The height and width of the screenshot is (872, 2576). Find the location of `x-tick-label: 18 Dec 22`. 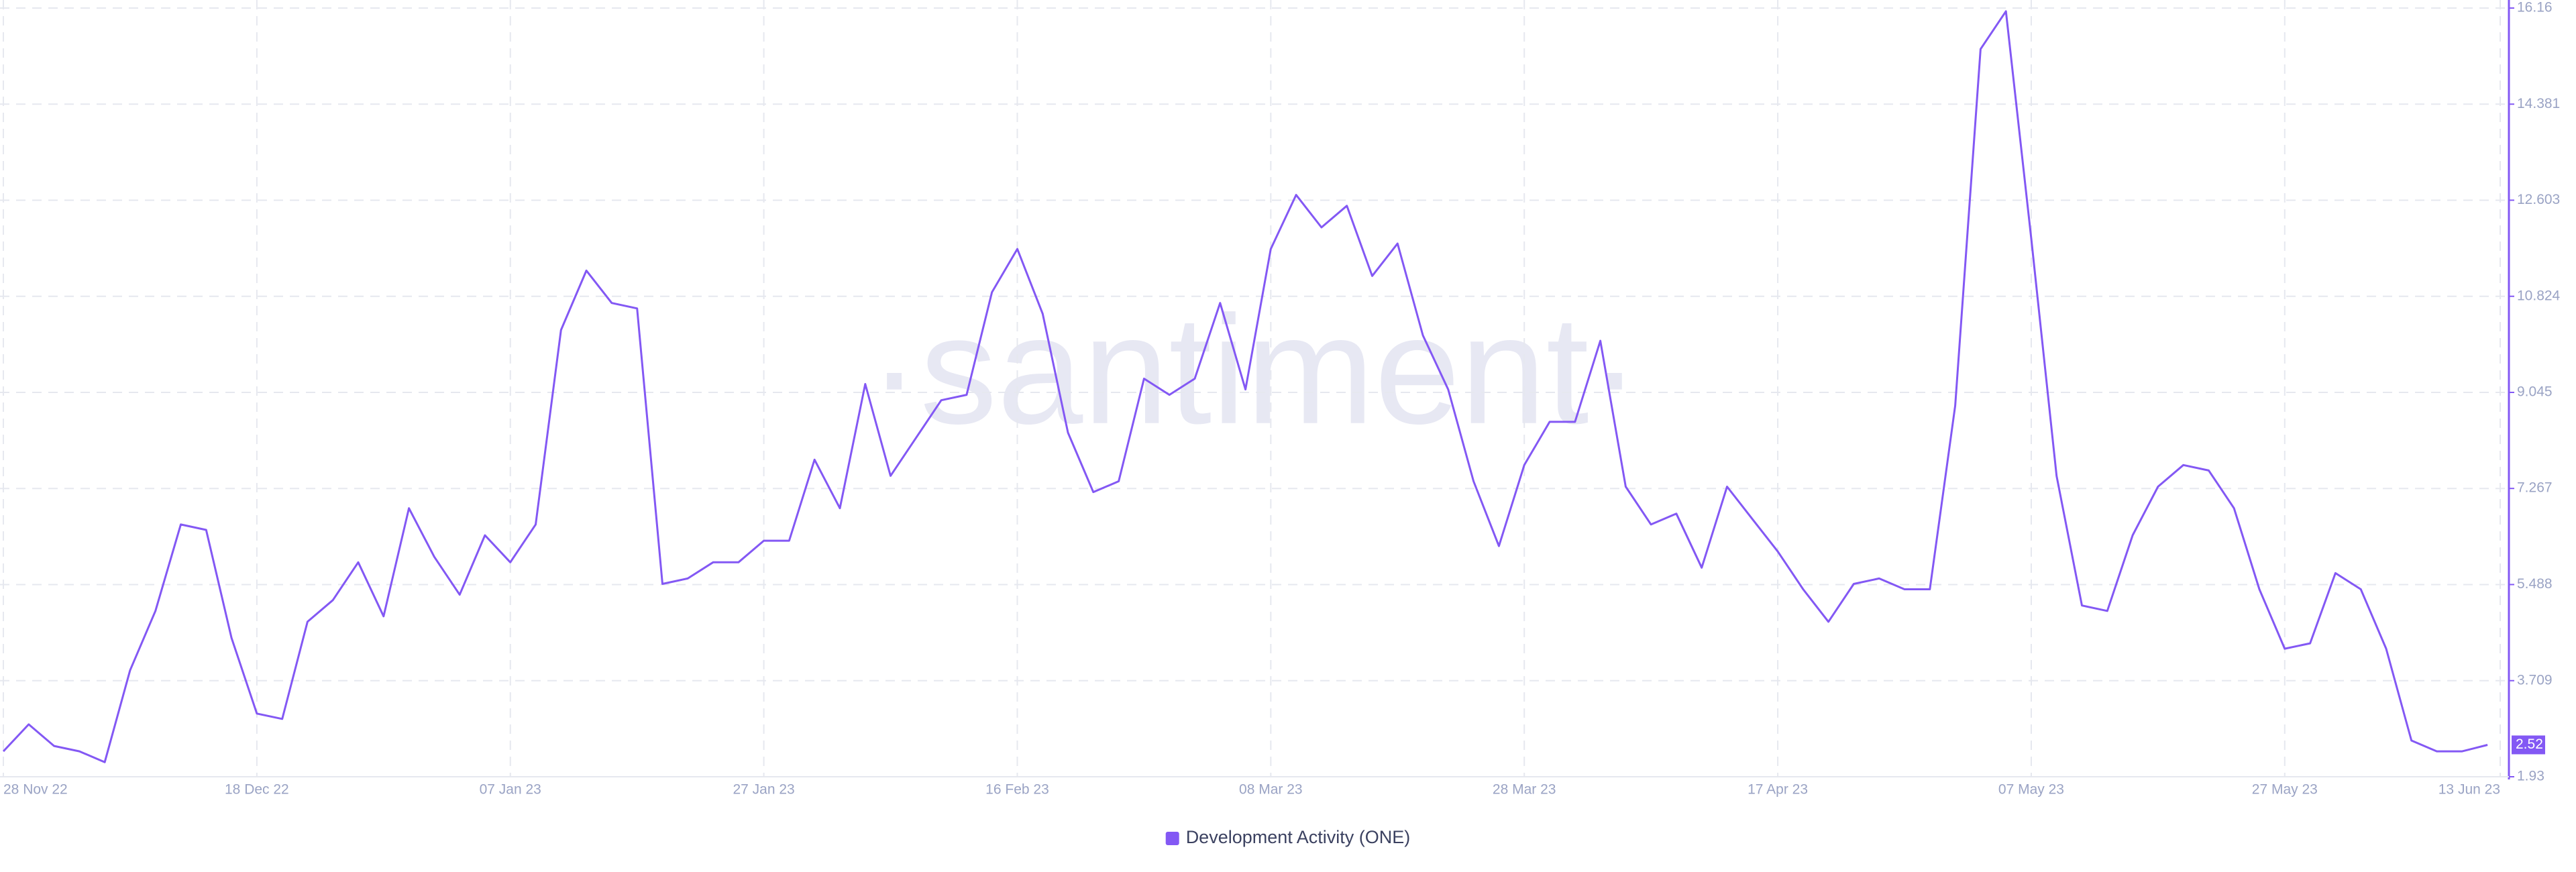

x-tick-label: 18 Dec 22 is located at coordinates (257, 790).